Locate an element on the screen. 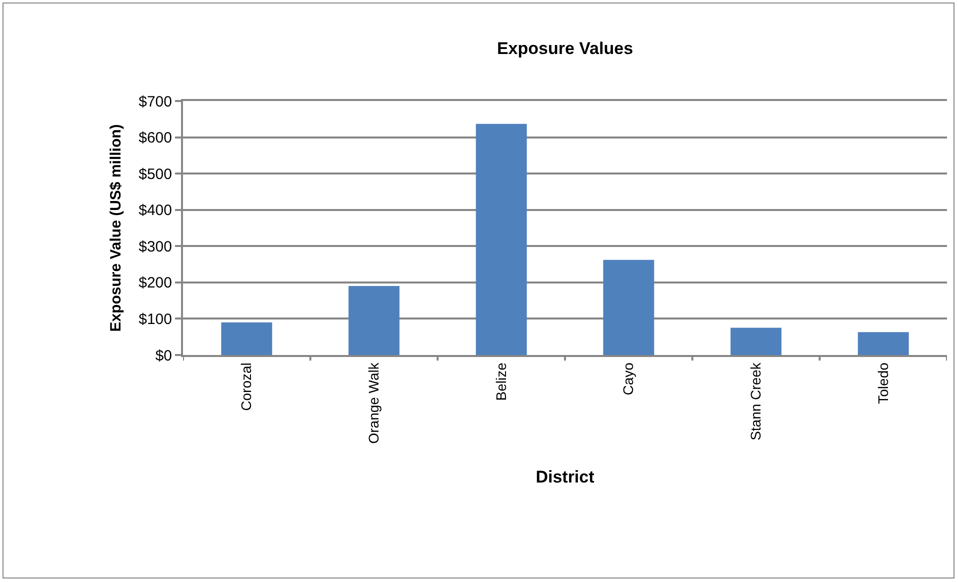 The image size is (958, 582). x-tick-label: Orange Walk is located at coordinates (374, 403).